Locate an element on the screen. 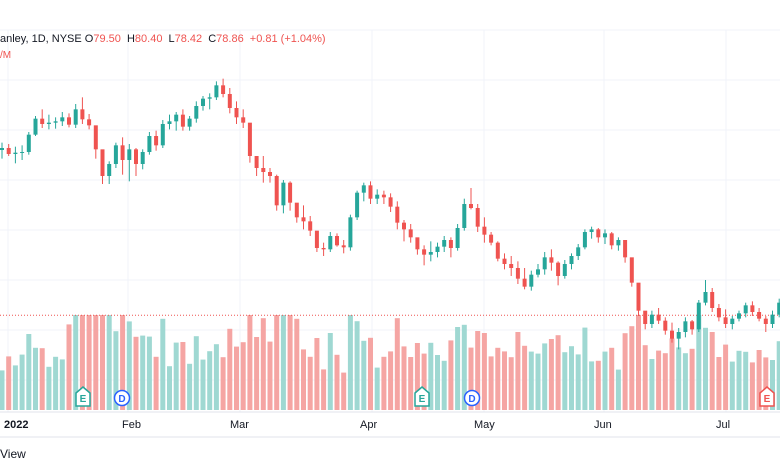 The image size is (780, 470). high-value: 80.40 is located at coordinates (148, 39).